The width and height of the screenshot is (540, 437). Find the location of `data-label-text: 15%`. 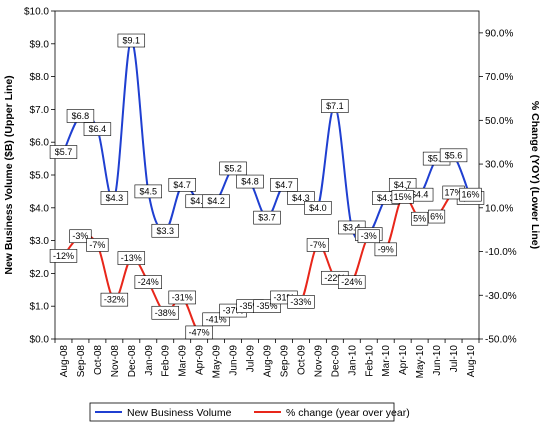

data-label-text: 15% is located at coordinates (403, 197).